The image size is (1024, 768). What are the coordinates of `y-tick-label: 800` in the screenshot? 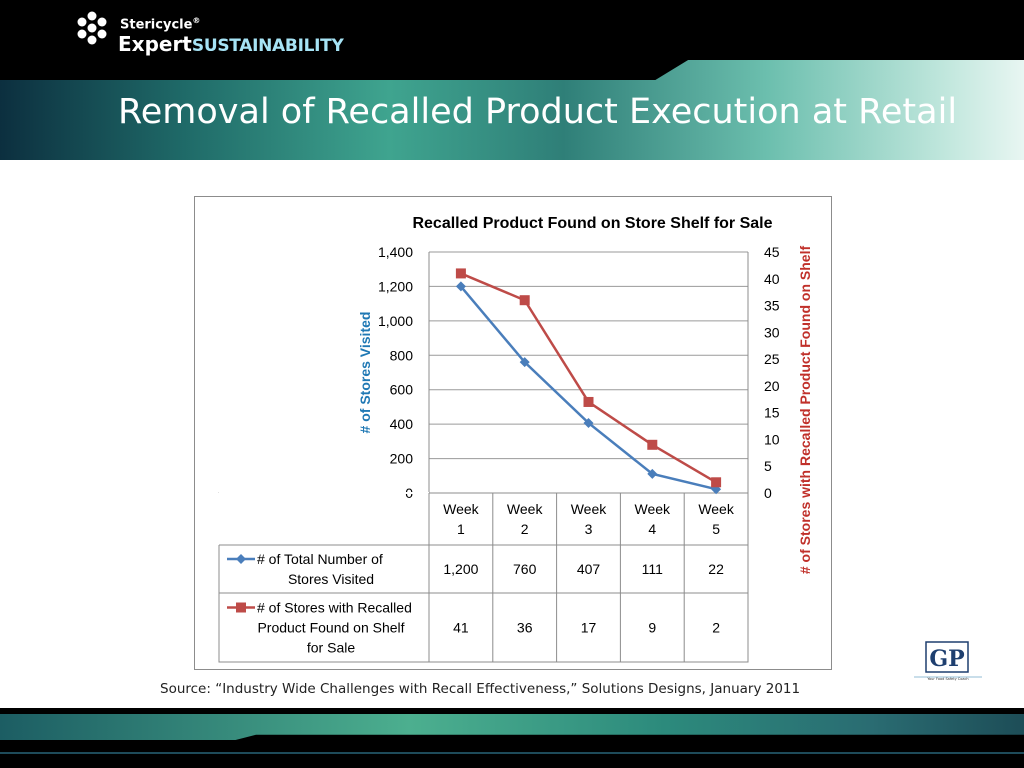 It's located at (402, 355).